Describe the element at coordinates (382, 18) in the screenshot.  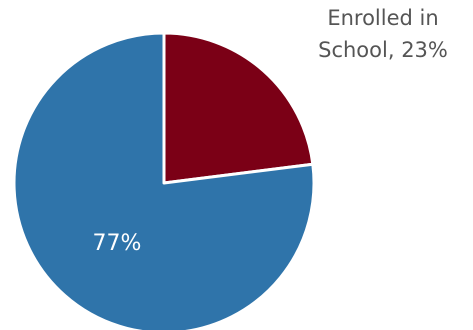
I see `slice-label-enrolled-line1: Enrolled in` at that location.